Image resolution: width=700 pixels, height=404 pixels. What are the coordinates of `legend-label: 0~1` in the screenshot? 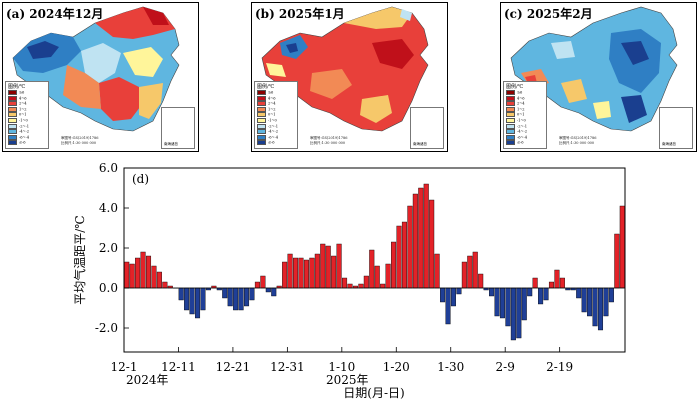 It's located at (272, 115).